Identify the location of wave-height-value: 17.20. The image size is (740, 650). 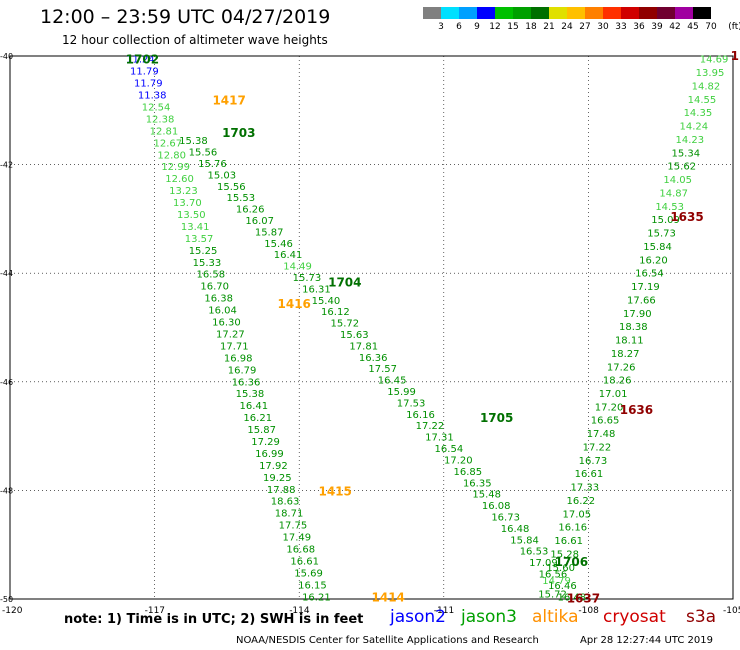
(609, 407).